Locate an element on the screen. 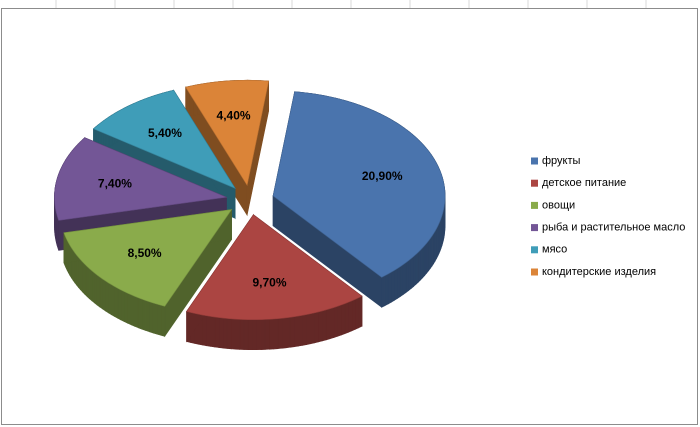 This screenshot has width=700, height=427. legend-label: детское питание is located at coordinates (584, 183).